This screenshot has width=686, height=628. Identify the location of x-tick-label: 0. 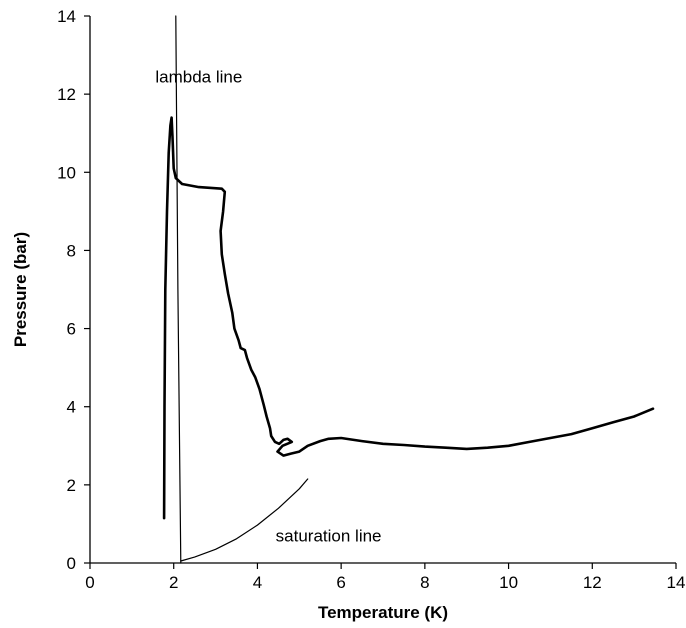
(89, 582).